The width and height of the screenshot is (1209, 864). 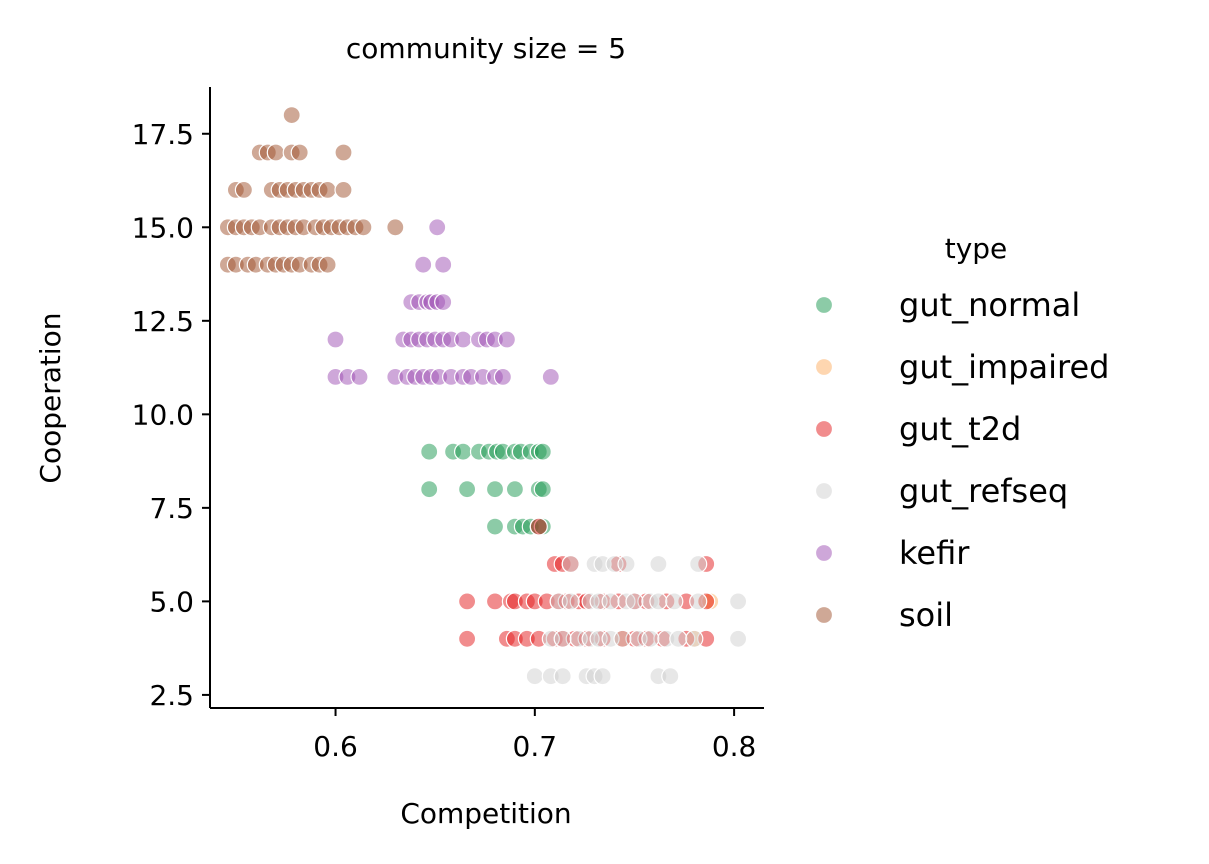 What do you see at coordinates (335, 746) in the screenshot?
I see `x-tick-label: 0.6` at bounding box center [335, 746].